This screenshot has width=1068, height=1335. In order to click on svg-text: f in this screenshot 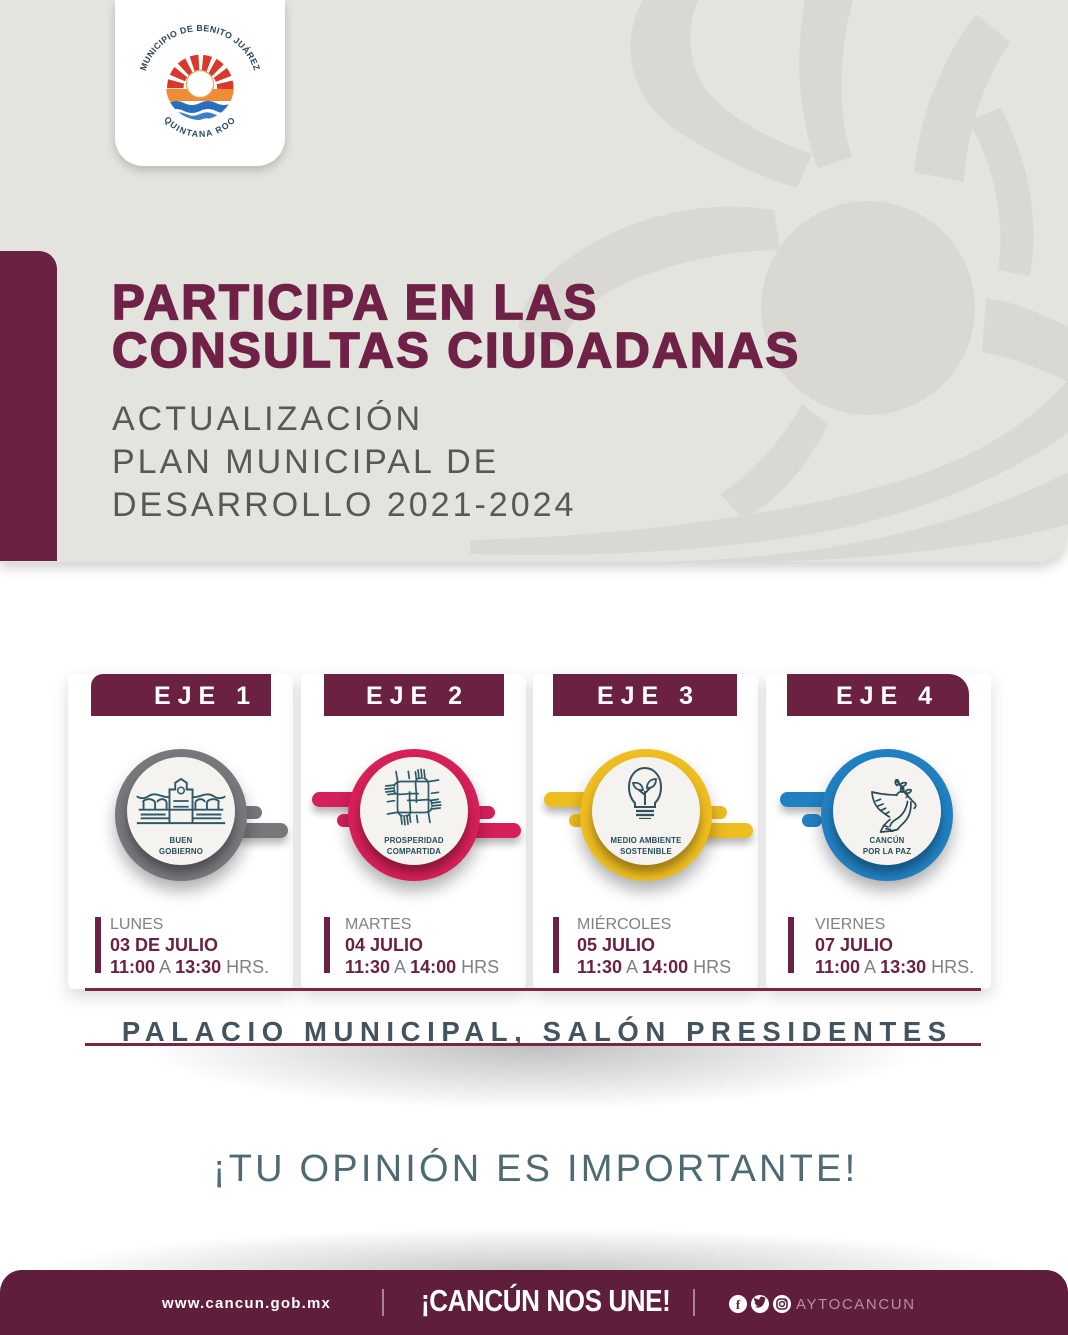, I will do `click(738, 1304)`.